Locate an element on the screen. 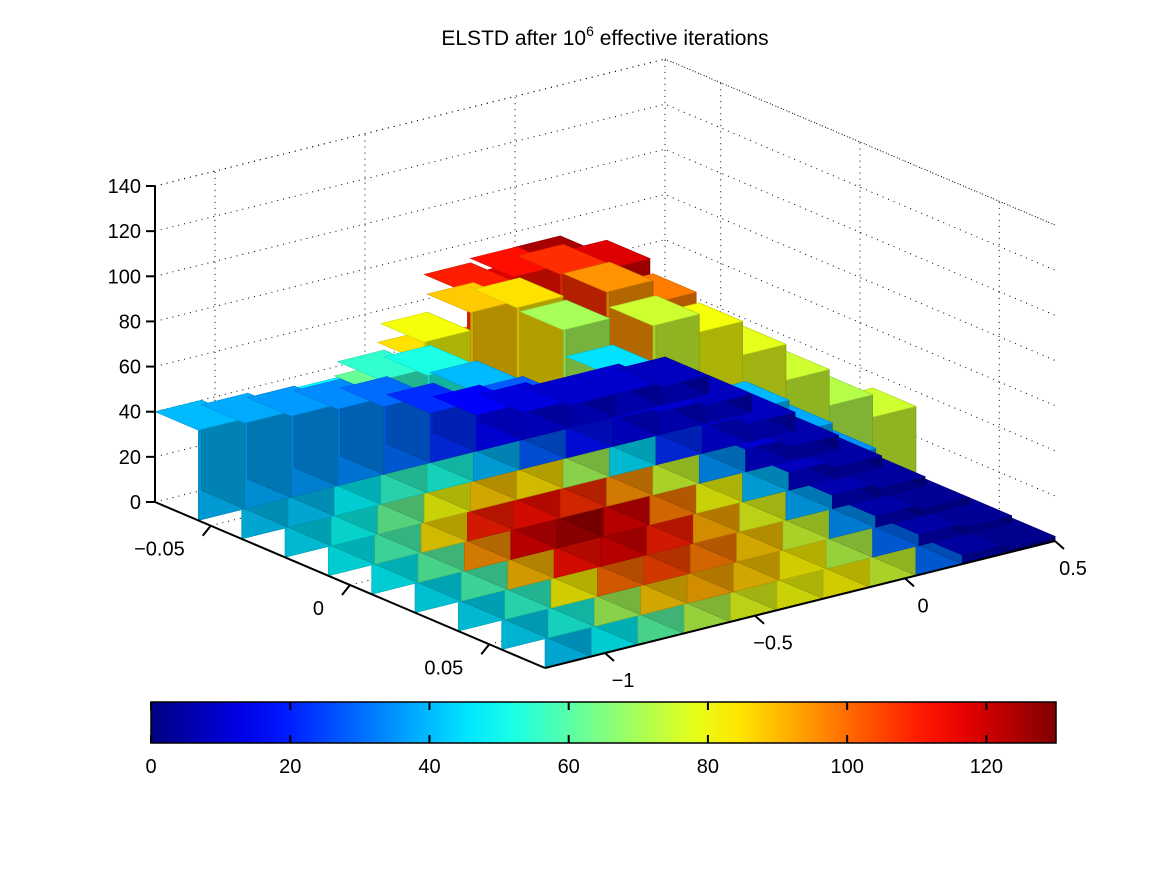 This screenshot has height=875, width=1166. colorbar-tick-label: 20 is located at coordinates (290, 767).